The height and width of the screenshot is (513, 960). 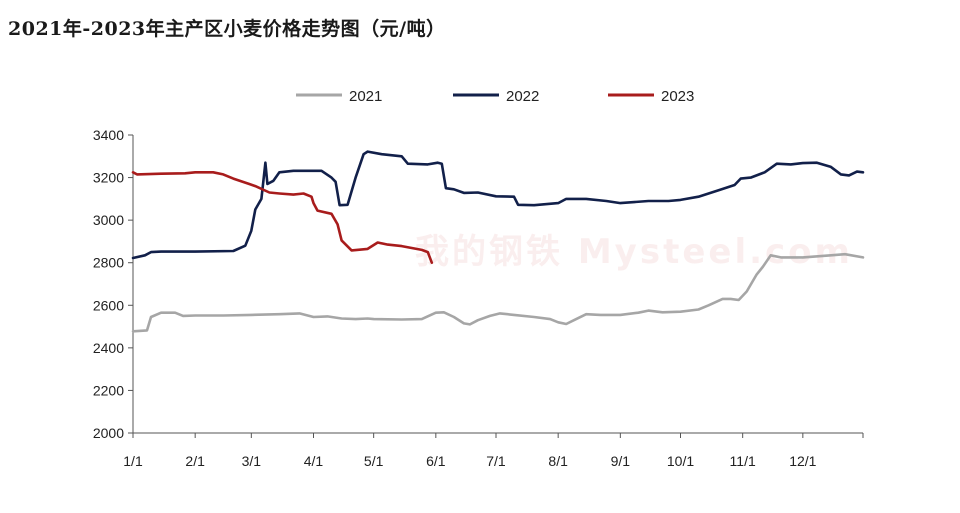 I want to click on y-tick-label: 3200, so click(x=108, y=178).